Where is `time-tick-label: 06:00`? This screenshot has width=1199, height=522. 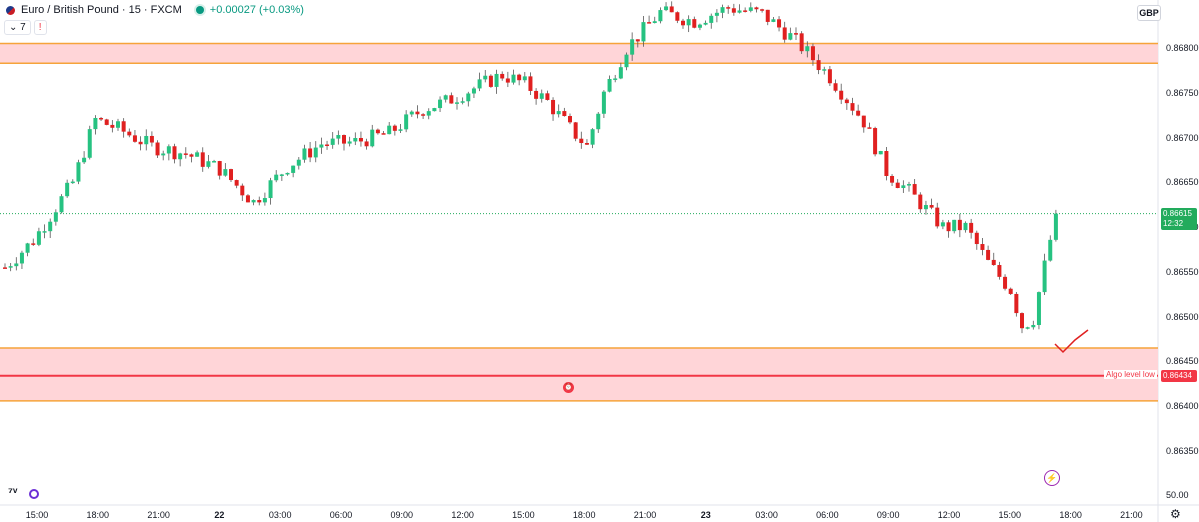
time-tick-label: 06:00 is located at coordinates (827, 515).